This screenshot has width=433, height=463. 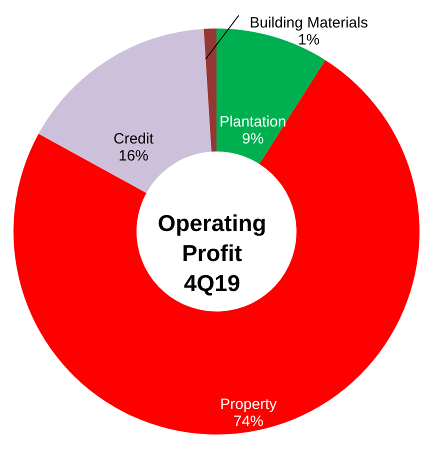 What do you see at coordinates (249, 404) in the screenshot?
I see `slice-label: Property` at bounding box center [249, 404].